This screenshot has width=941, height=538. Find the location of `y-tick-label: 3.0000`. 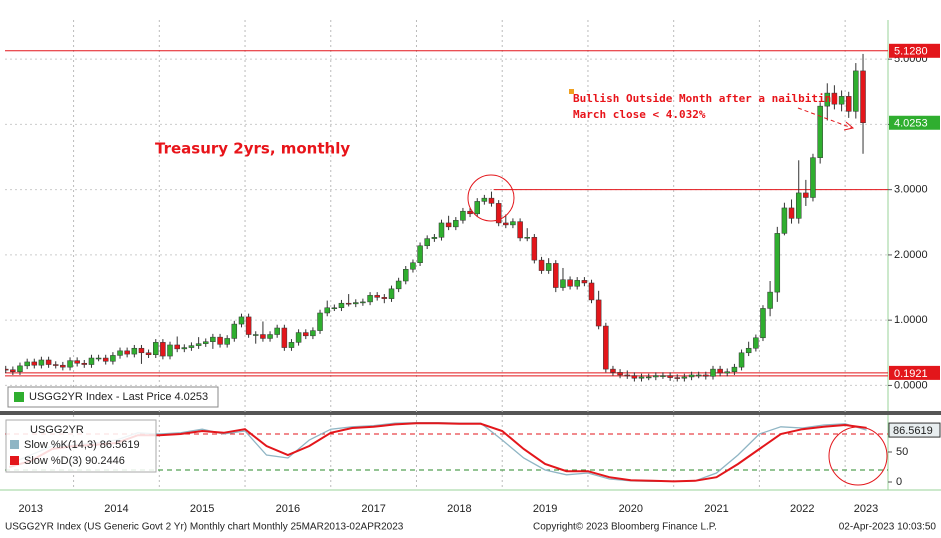

y-tick-label: 3.0000 is located at coordinates (911, 190).